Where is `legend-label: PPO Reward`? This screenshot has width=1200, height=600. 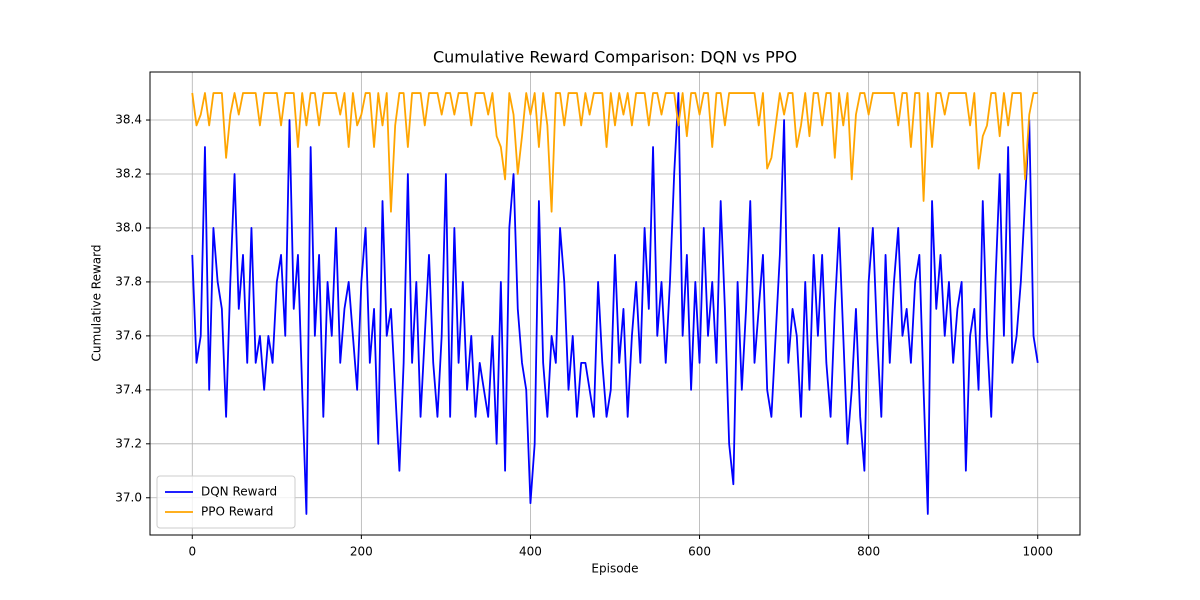
legend-label: PPO Reward is located at coordinates (237, 512).